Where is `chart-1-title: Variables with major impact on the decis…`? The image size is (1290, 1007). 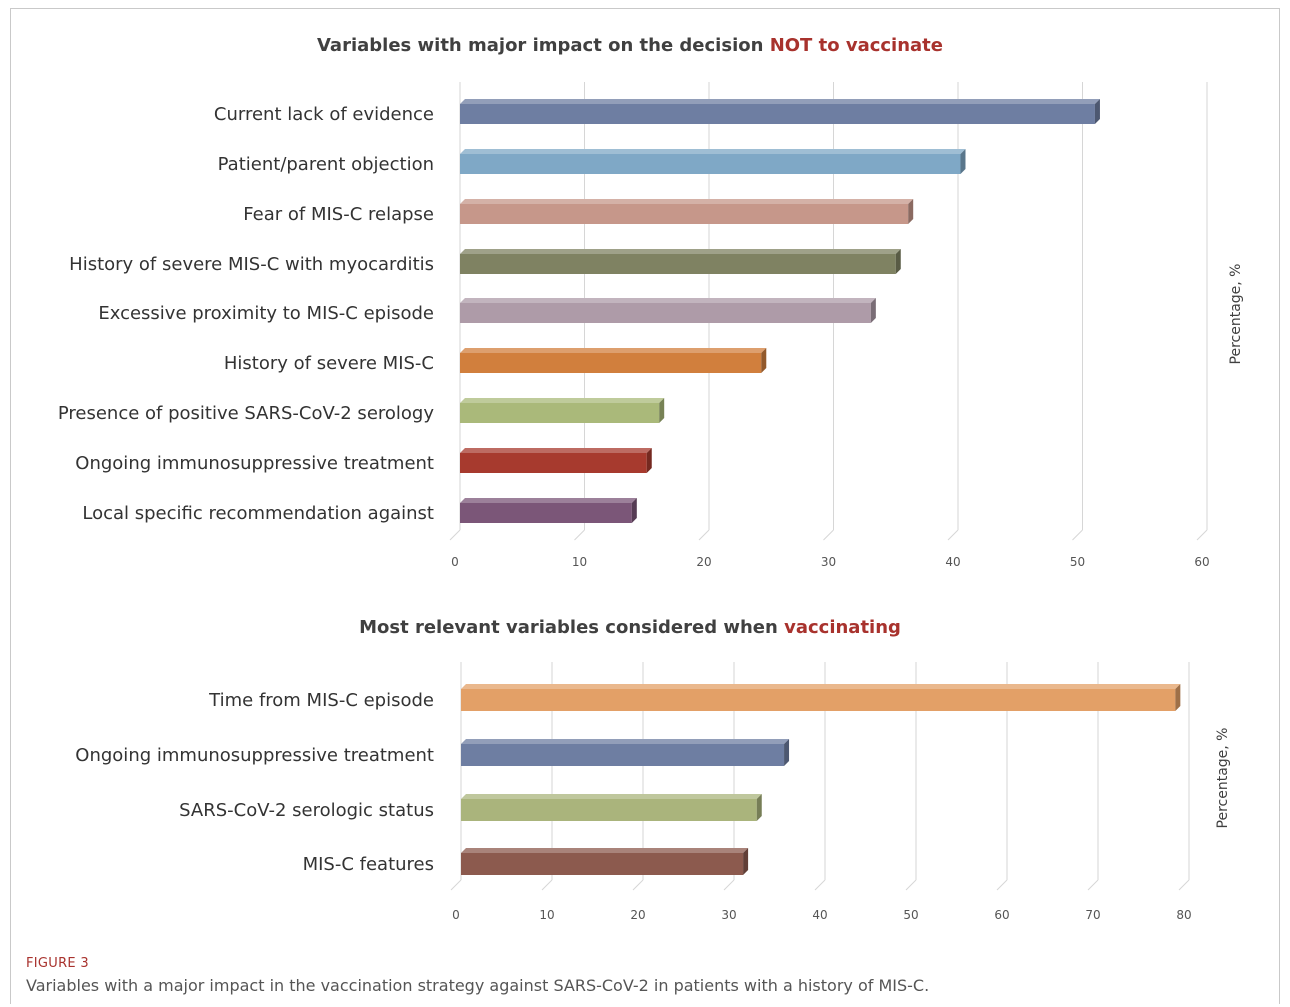
chart-1-title: Variables with major impact on the decis… is located at coordinates (630, 45).